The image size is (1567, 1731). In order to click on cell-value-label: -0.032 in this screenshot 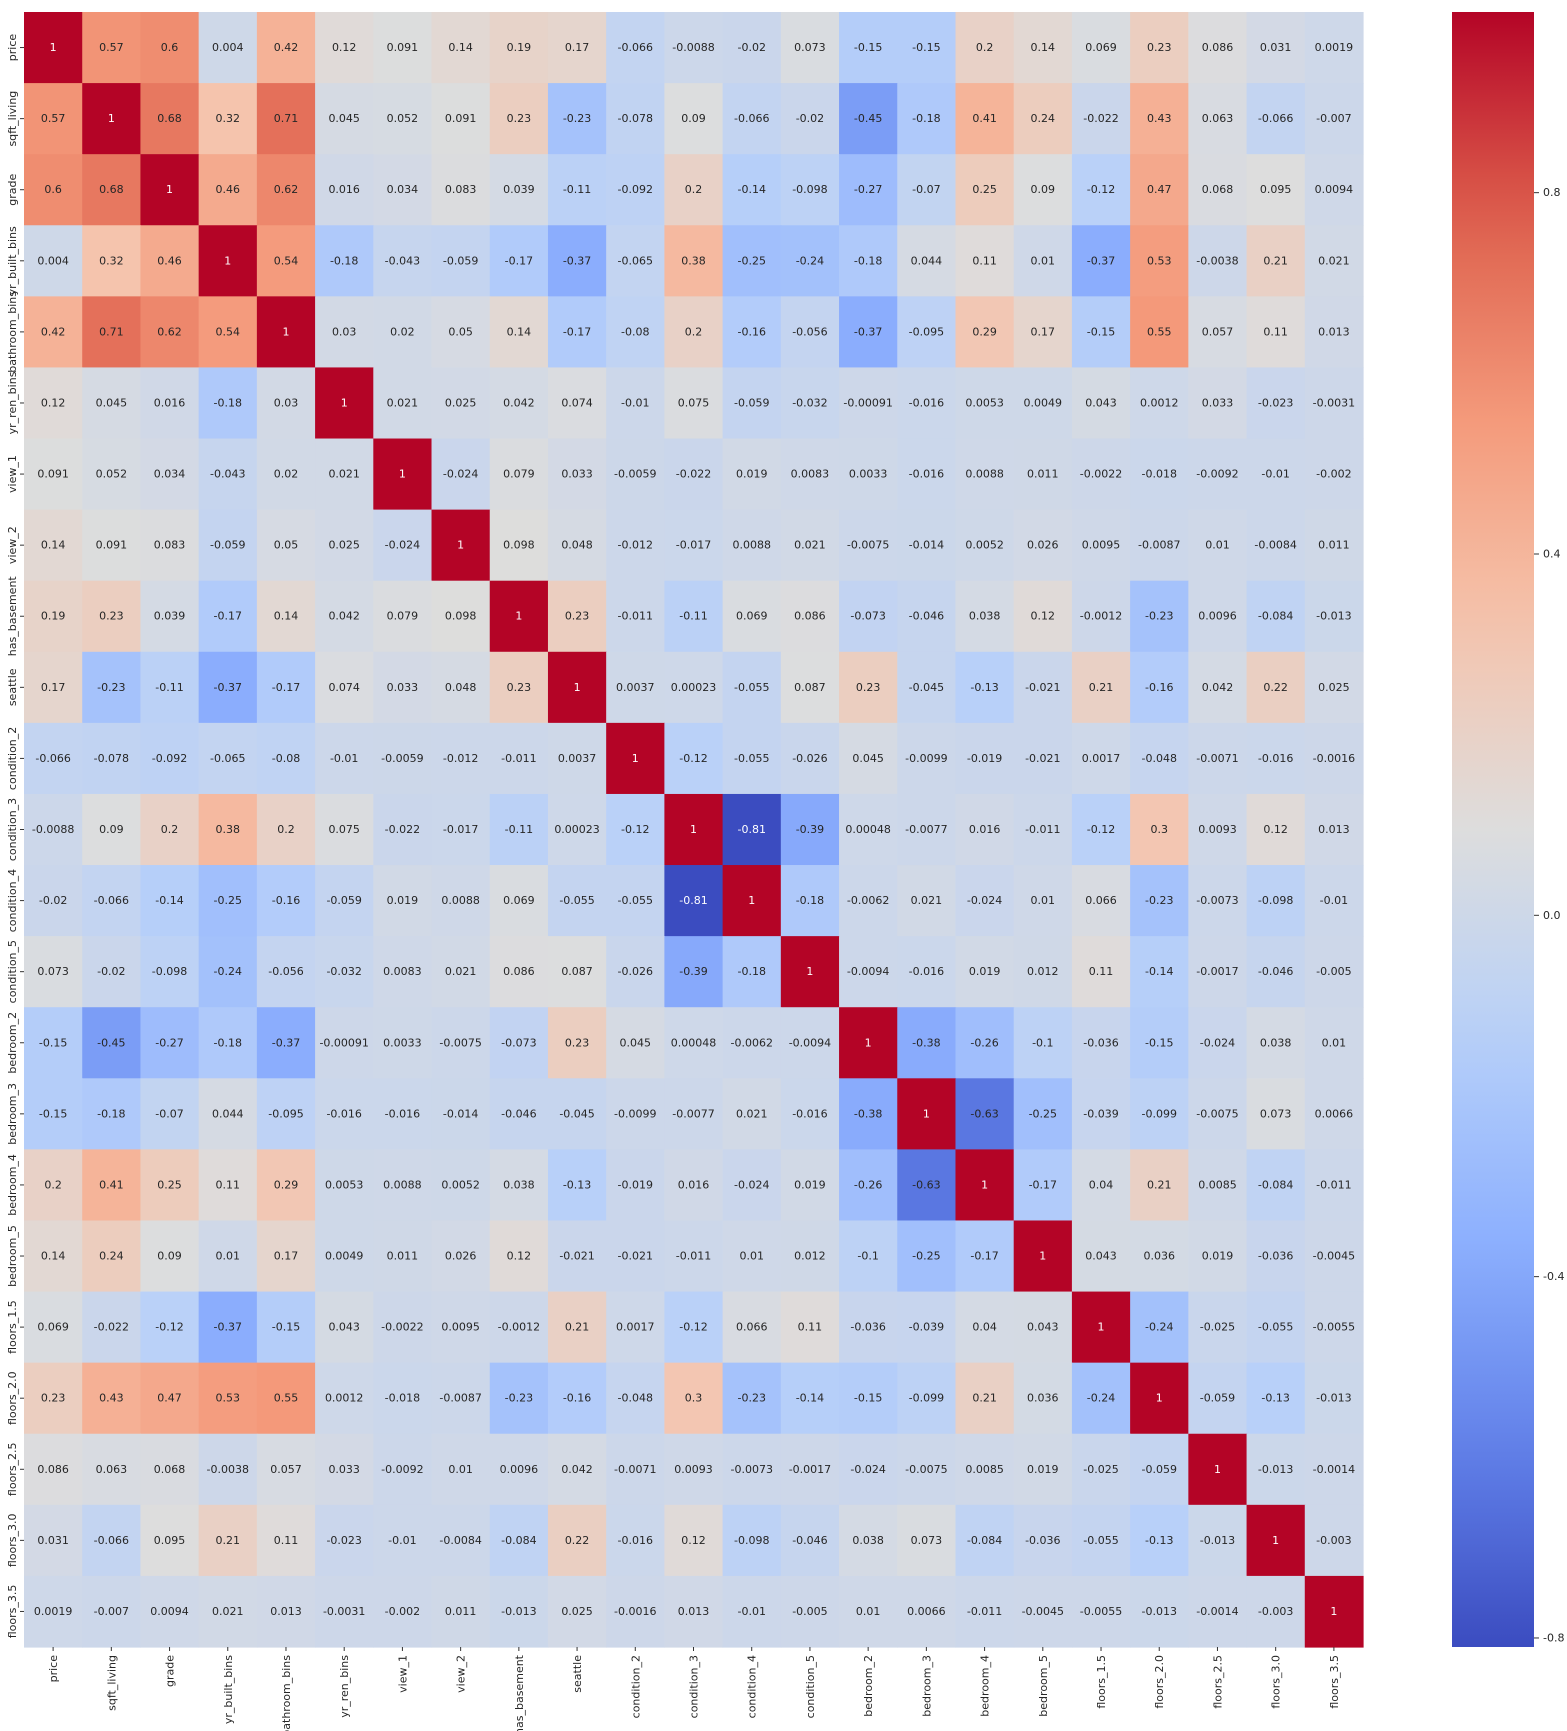, I will do `click(809, 402)`.